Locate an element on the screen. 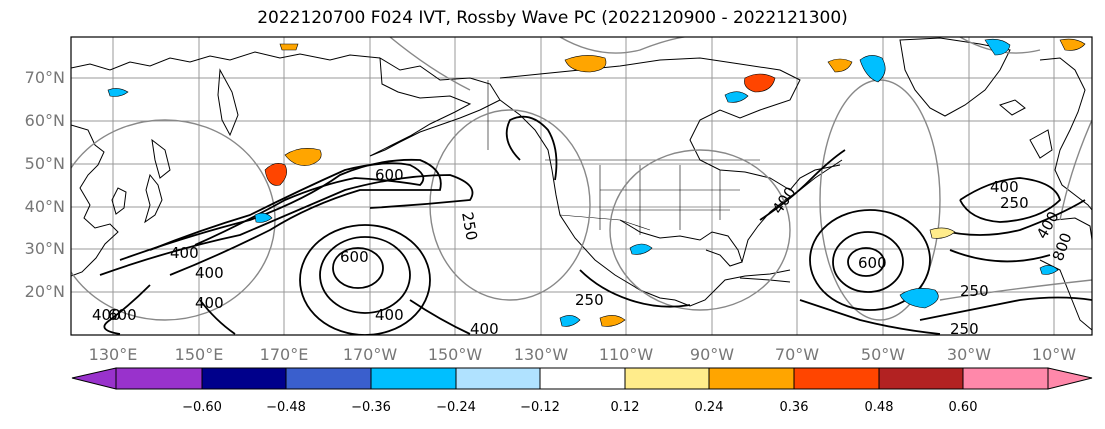  colorbar is located at coordinates (582, 378).